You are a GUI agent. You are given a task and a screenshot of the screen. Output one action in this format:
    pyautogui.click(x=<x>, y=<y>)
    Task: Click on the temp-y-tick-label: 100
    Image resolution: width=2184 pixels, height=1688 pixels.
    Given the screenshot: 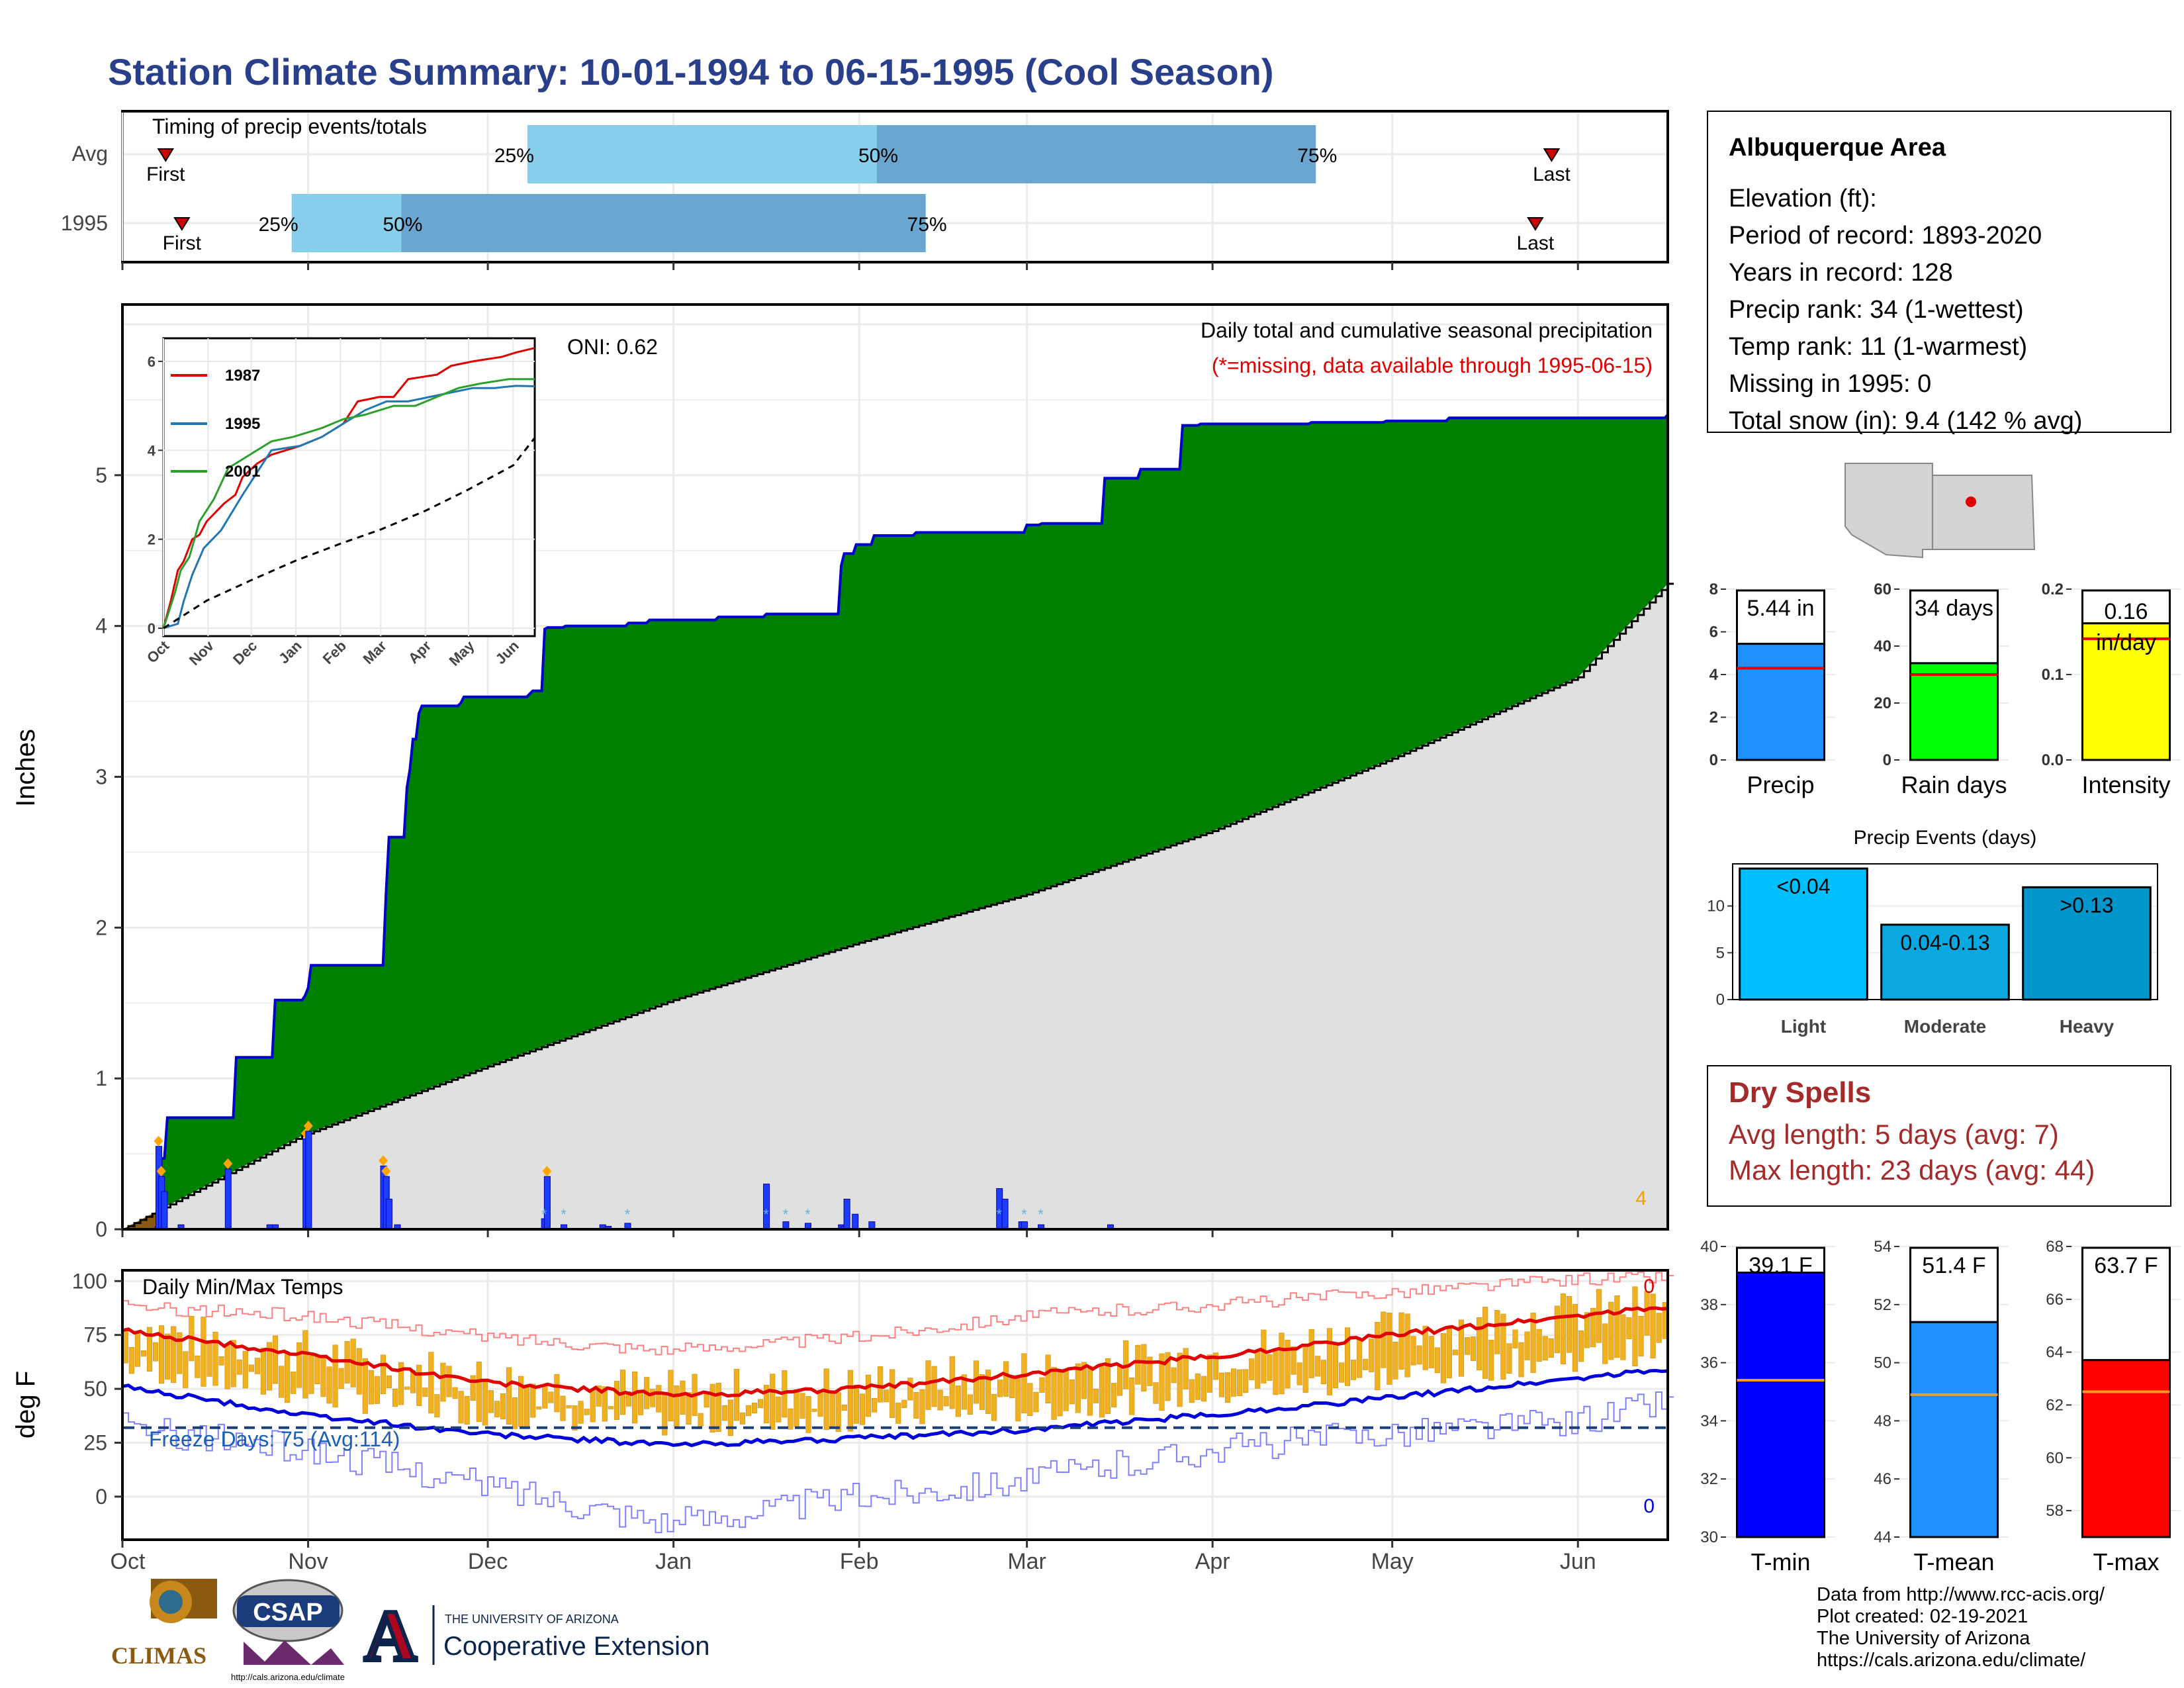 What is the action you would take?
    pyautogui.click(x=89, y=1281)
    